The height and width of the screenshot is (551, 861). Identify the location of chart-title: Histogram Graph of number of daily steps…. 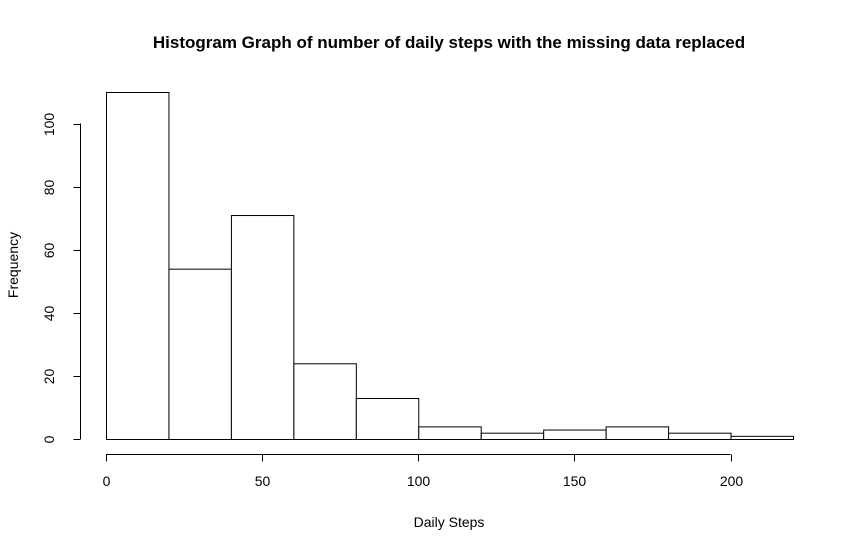
(449, 42).